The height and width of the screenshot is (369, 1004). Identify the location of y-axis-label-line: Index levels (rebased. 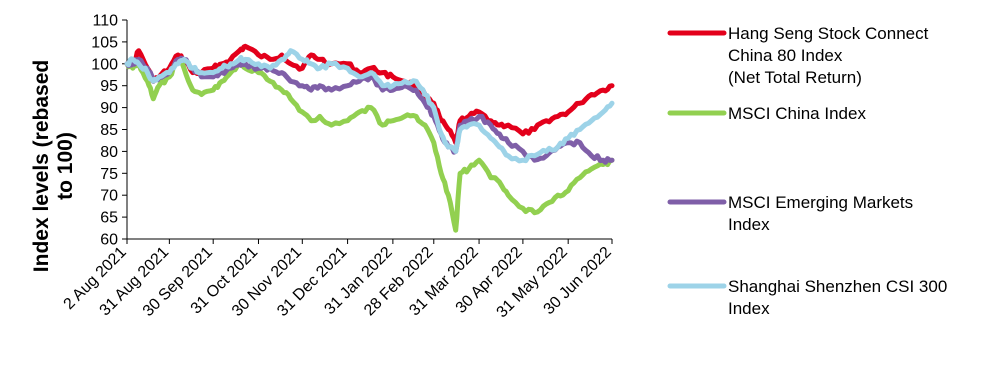
(41, 166).